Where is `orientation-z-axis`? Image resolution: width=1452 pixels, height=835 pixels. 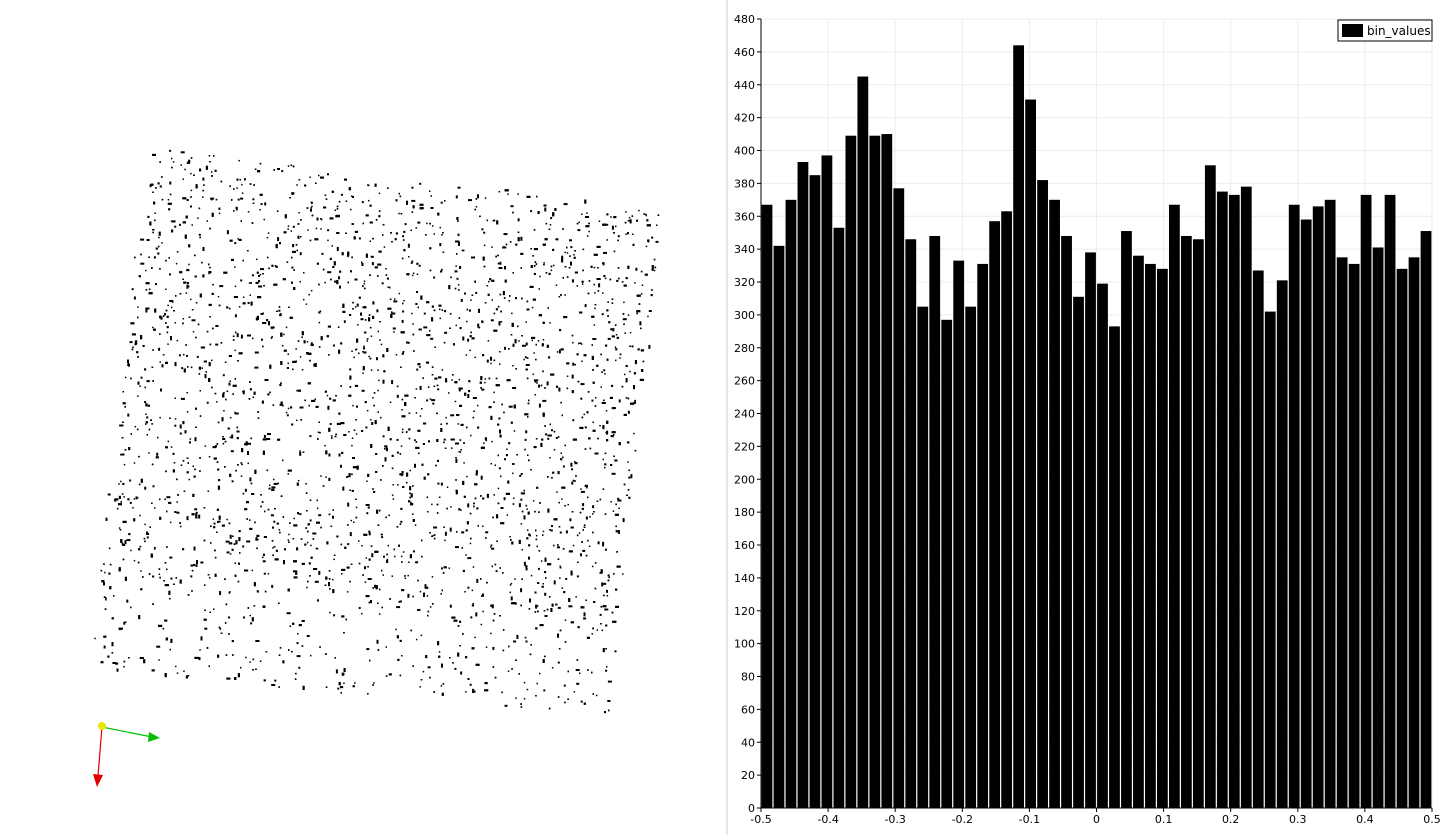 orientation-z-axis is located at coordinates (100, 751).